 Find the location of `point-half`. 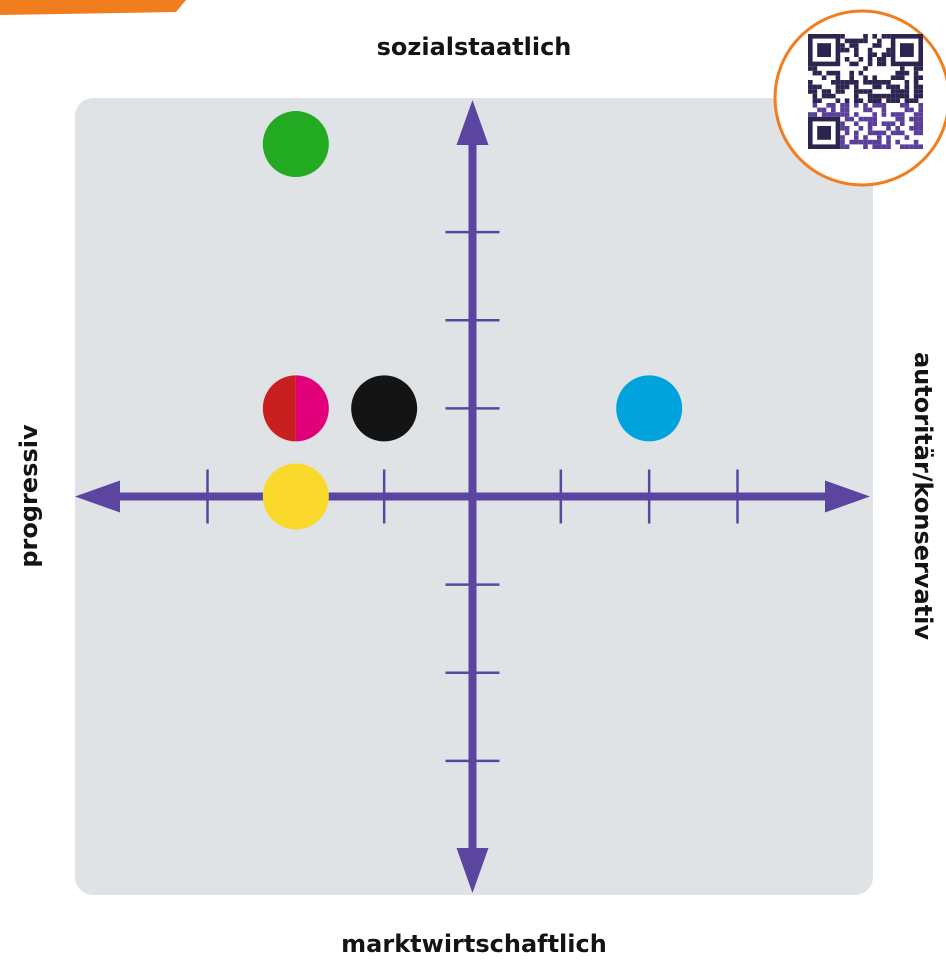

point-half is located at coordinates (279, 408).